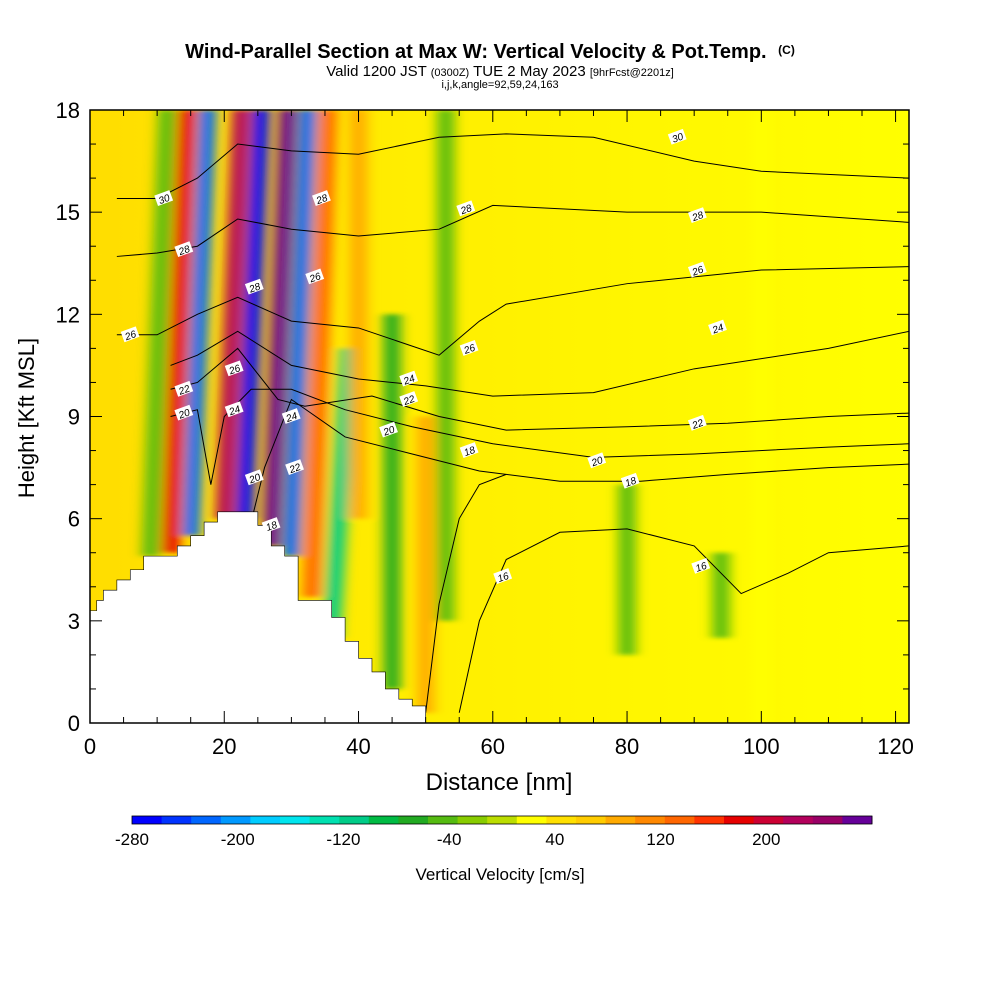 The height and width of the screenshot is (1000, 1000). I want to click on y-tick-label: 15, so click(68, 212).